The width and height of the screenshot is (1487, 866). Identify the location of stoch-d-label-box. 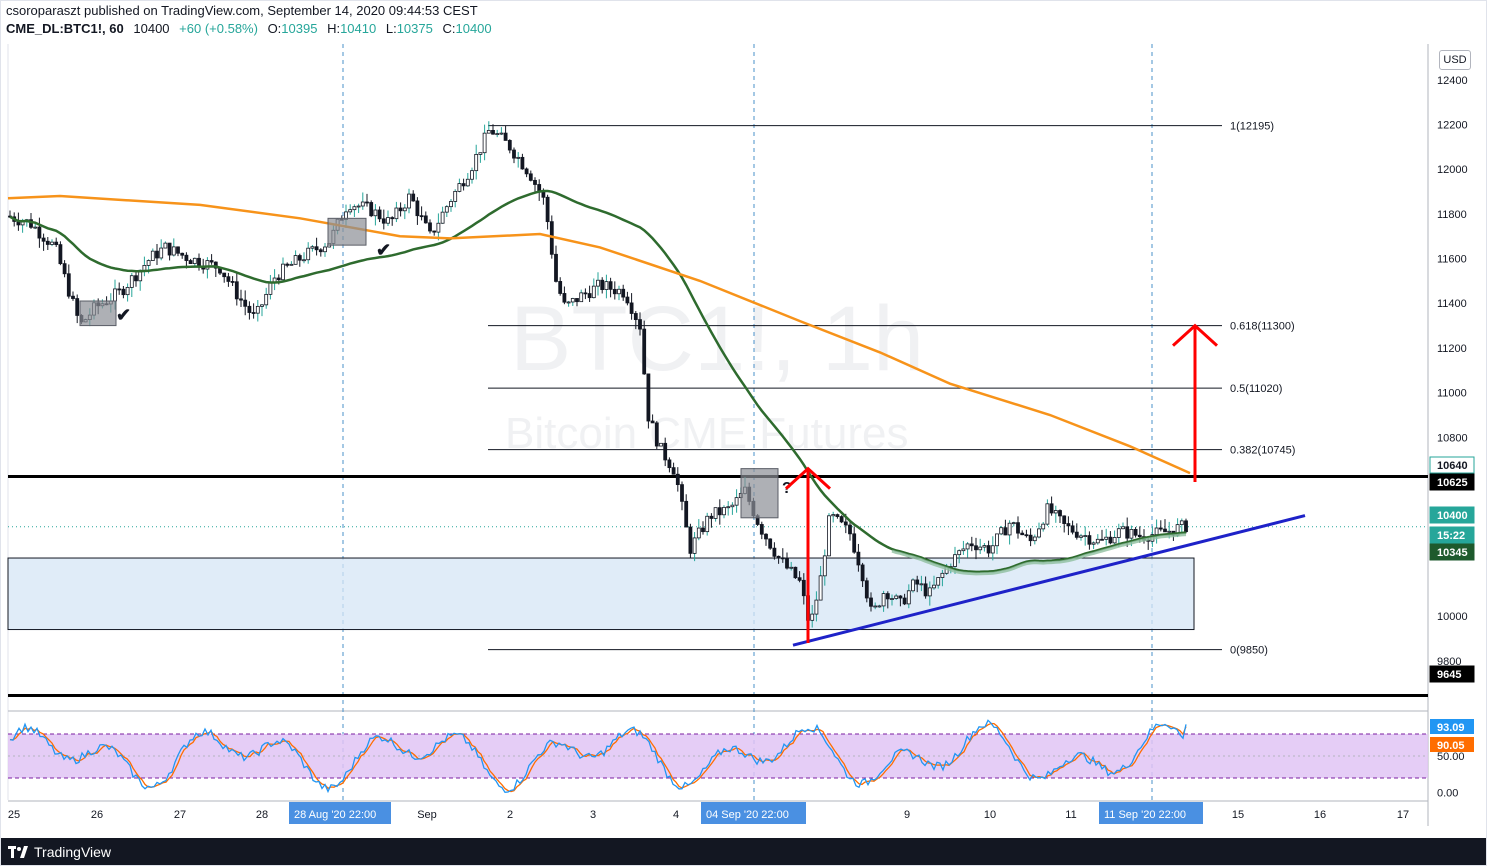
(1452, 744).